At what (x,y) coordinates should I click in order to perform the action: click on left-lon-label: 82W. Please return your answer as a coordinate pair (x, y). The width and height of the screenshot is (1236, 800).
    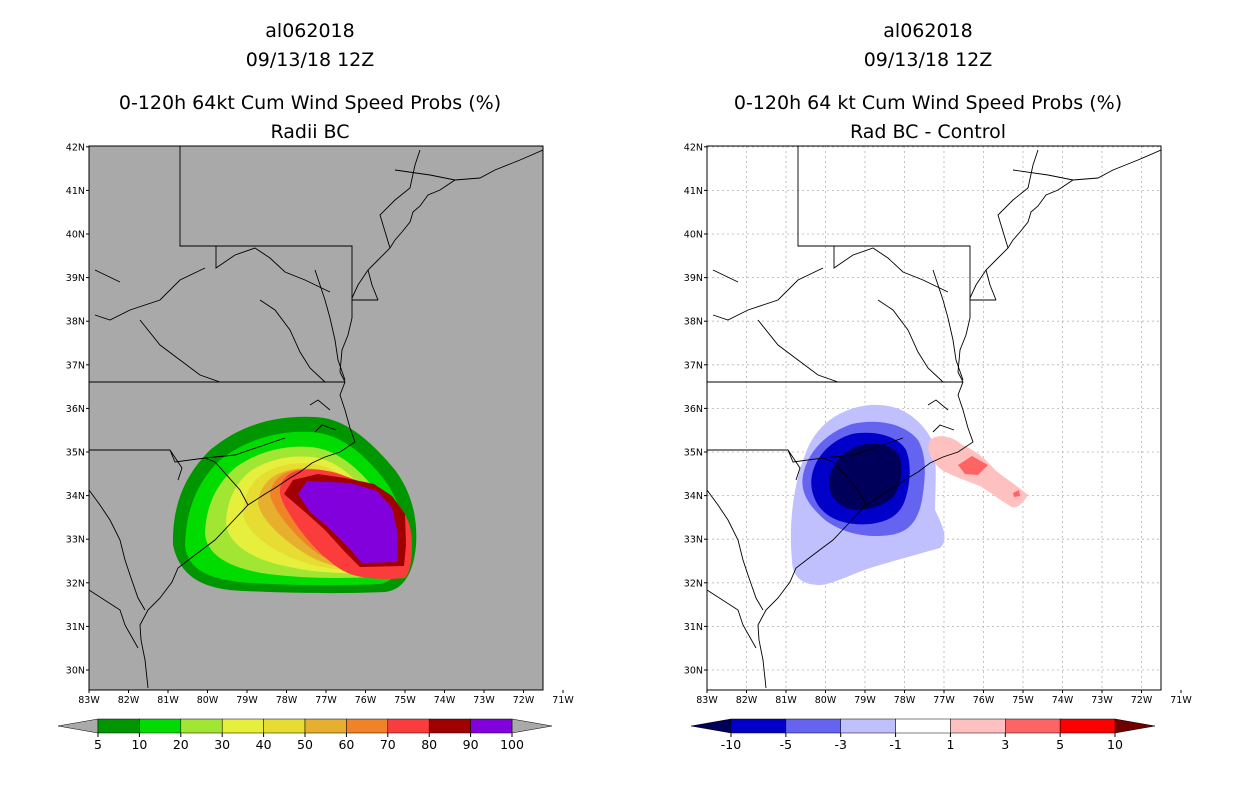
    Looking at the image, I should click on (129, 700).